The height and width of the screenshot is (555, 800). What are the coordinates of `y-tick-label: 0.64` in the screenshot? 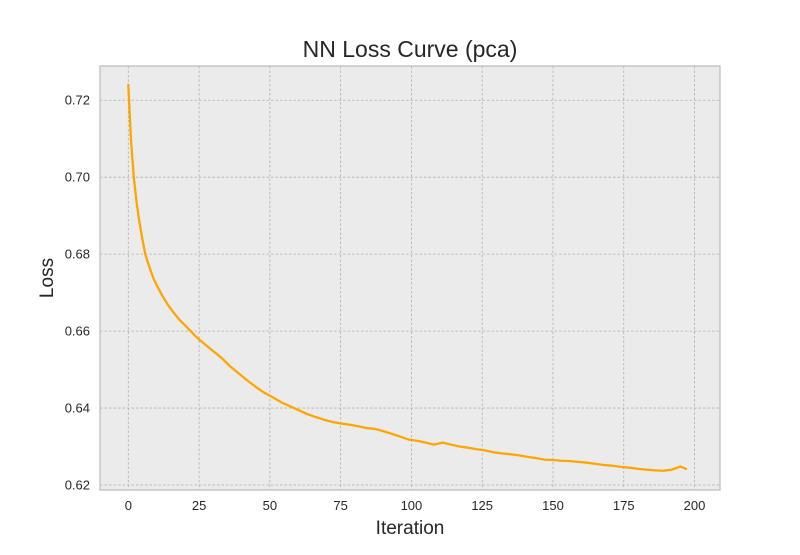 It's located at (77, 408).